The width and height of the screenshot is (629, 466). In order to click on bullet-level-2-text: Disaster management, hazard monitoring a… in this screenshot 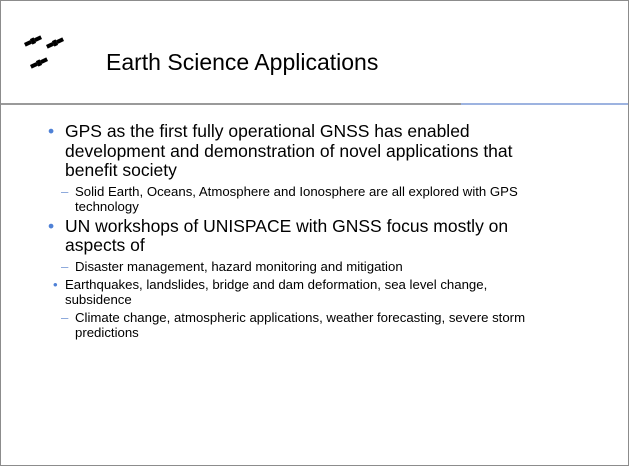, I will do `click(239, 266)`.